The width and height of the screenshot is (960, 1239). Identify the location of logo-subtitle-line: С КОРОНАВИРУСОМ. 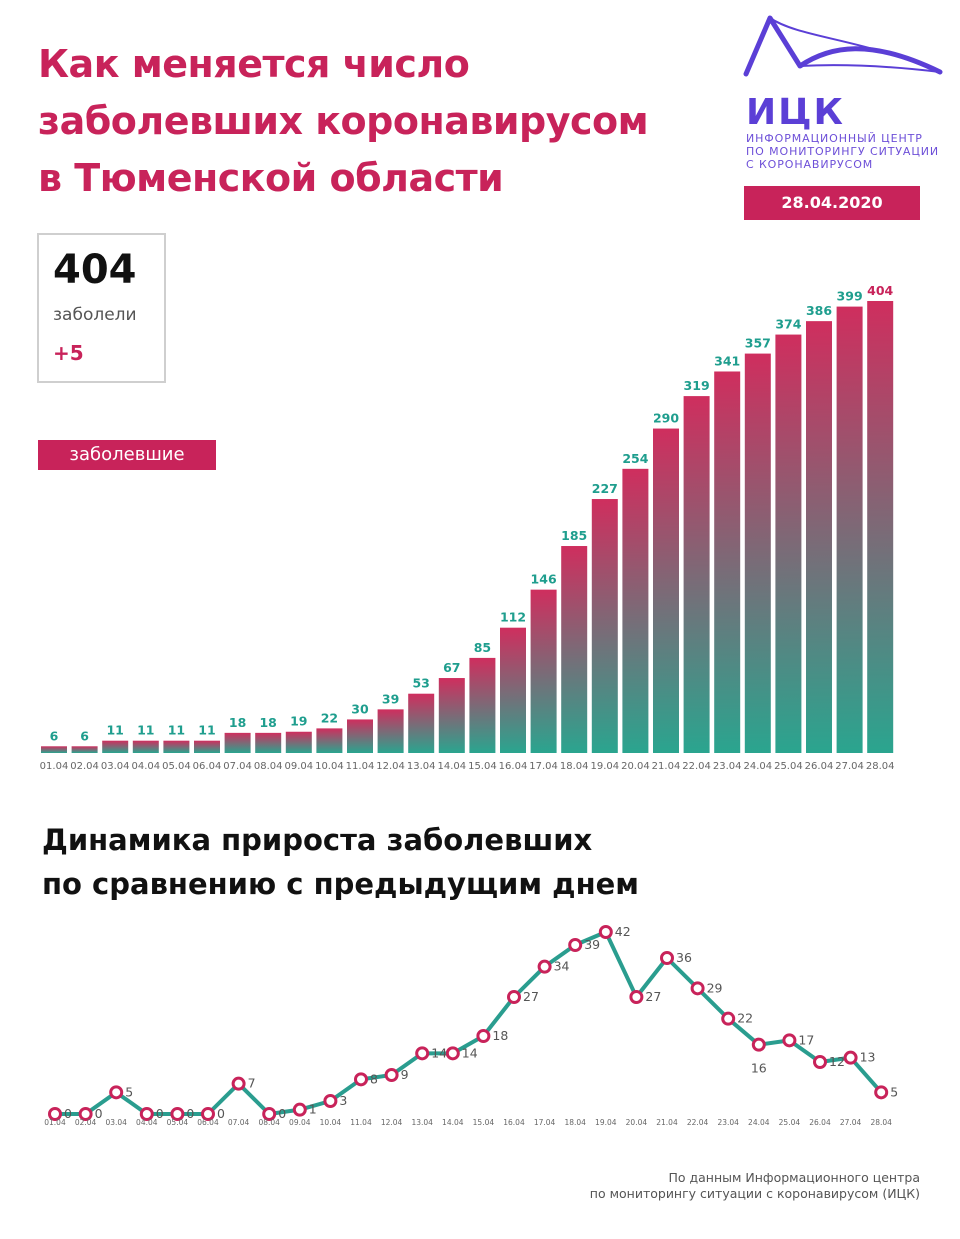
(810, 164).